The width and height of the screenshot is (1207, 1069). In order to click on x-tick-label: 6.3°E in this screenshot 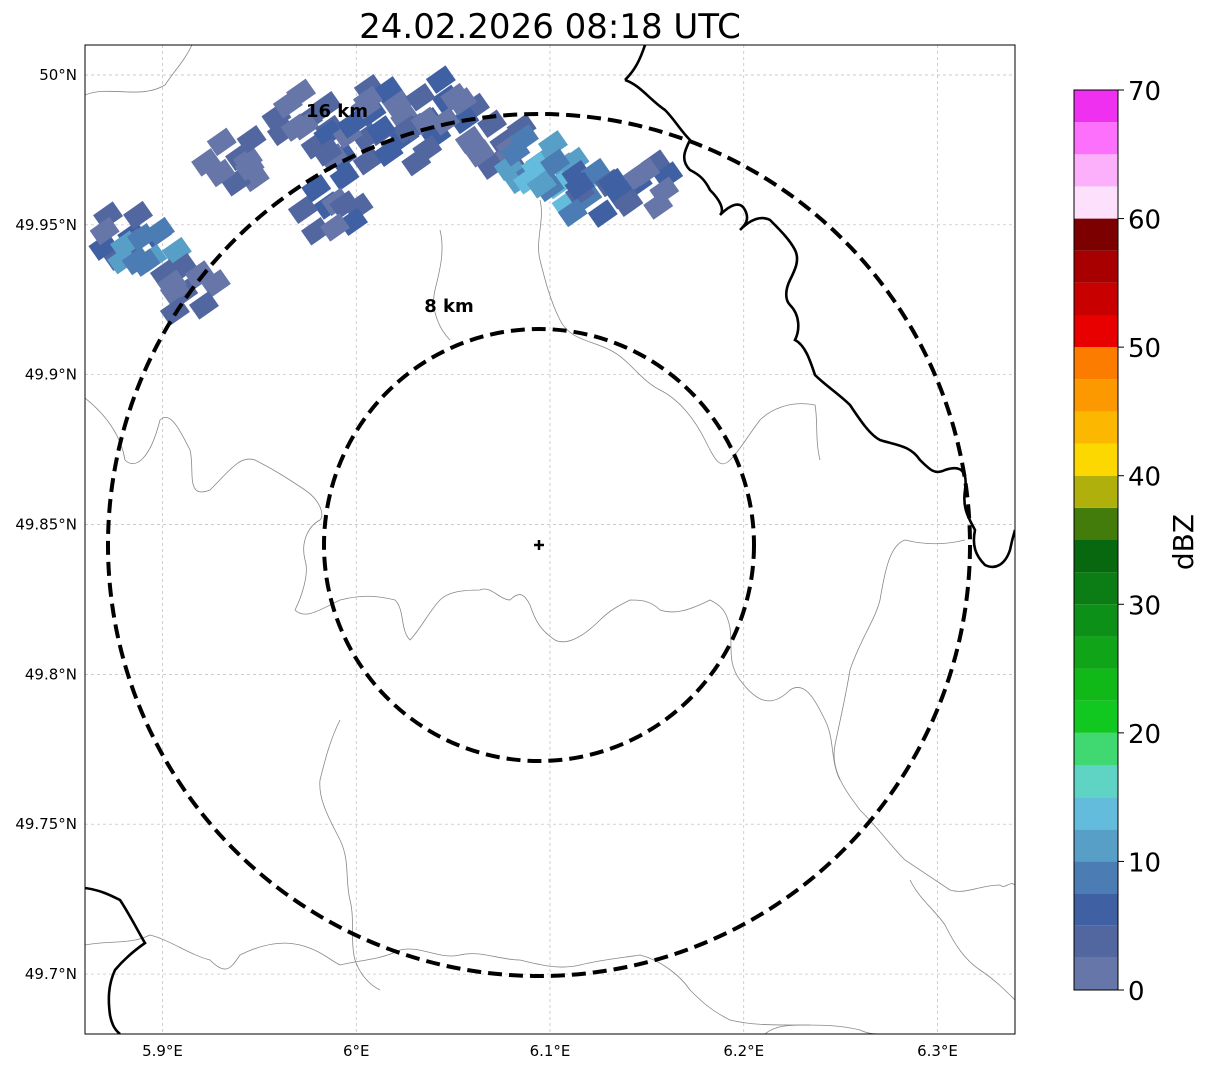, I will do `click(937, 1051)`.